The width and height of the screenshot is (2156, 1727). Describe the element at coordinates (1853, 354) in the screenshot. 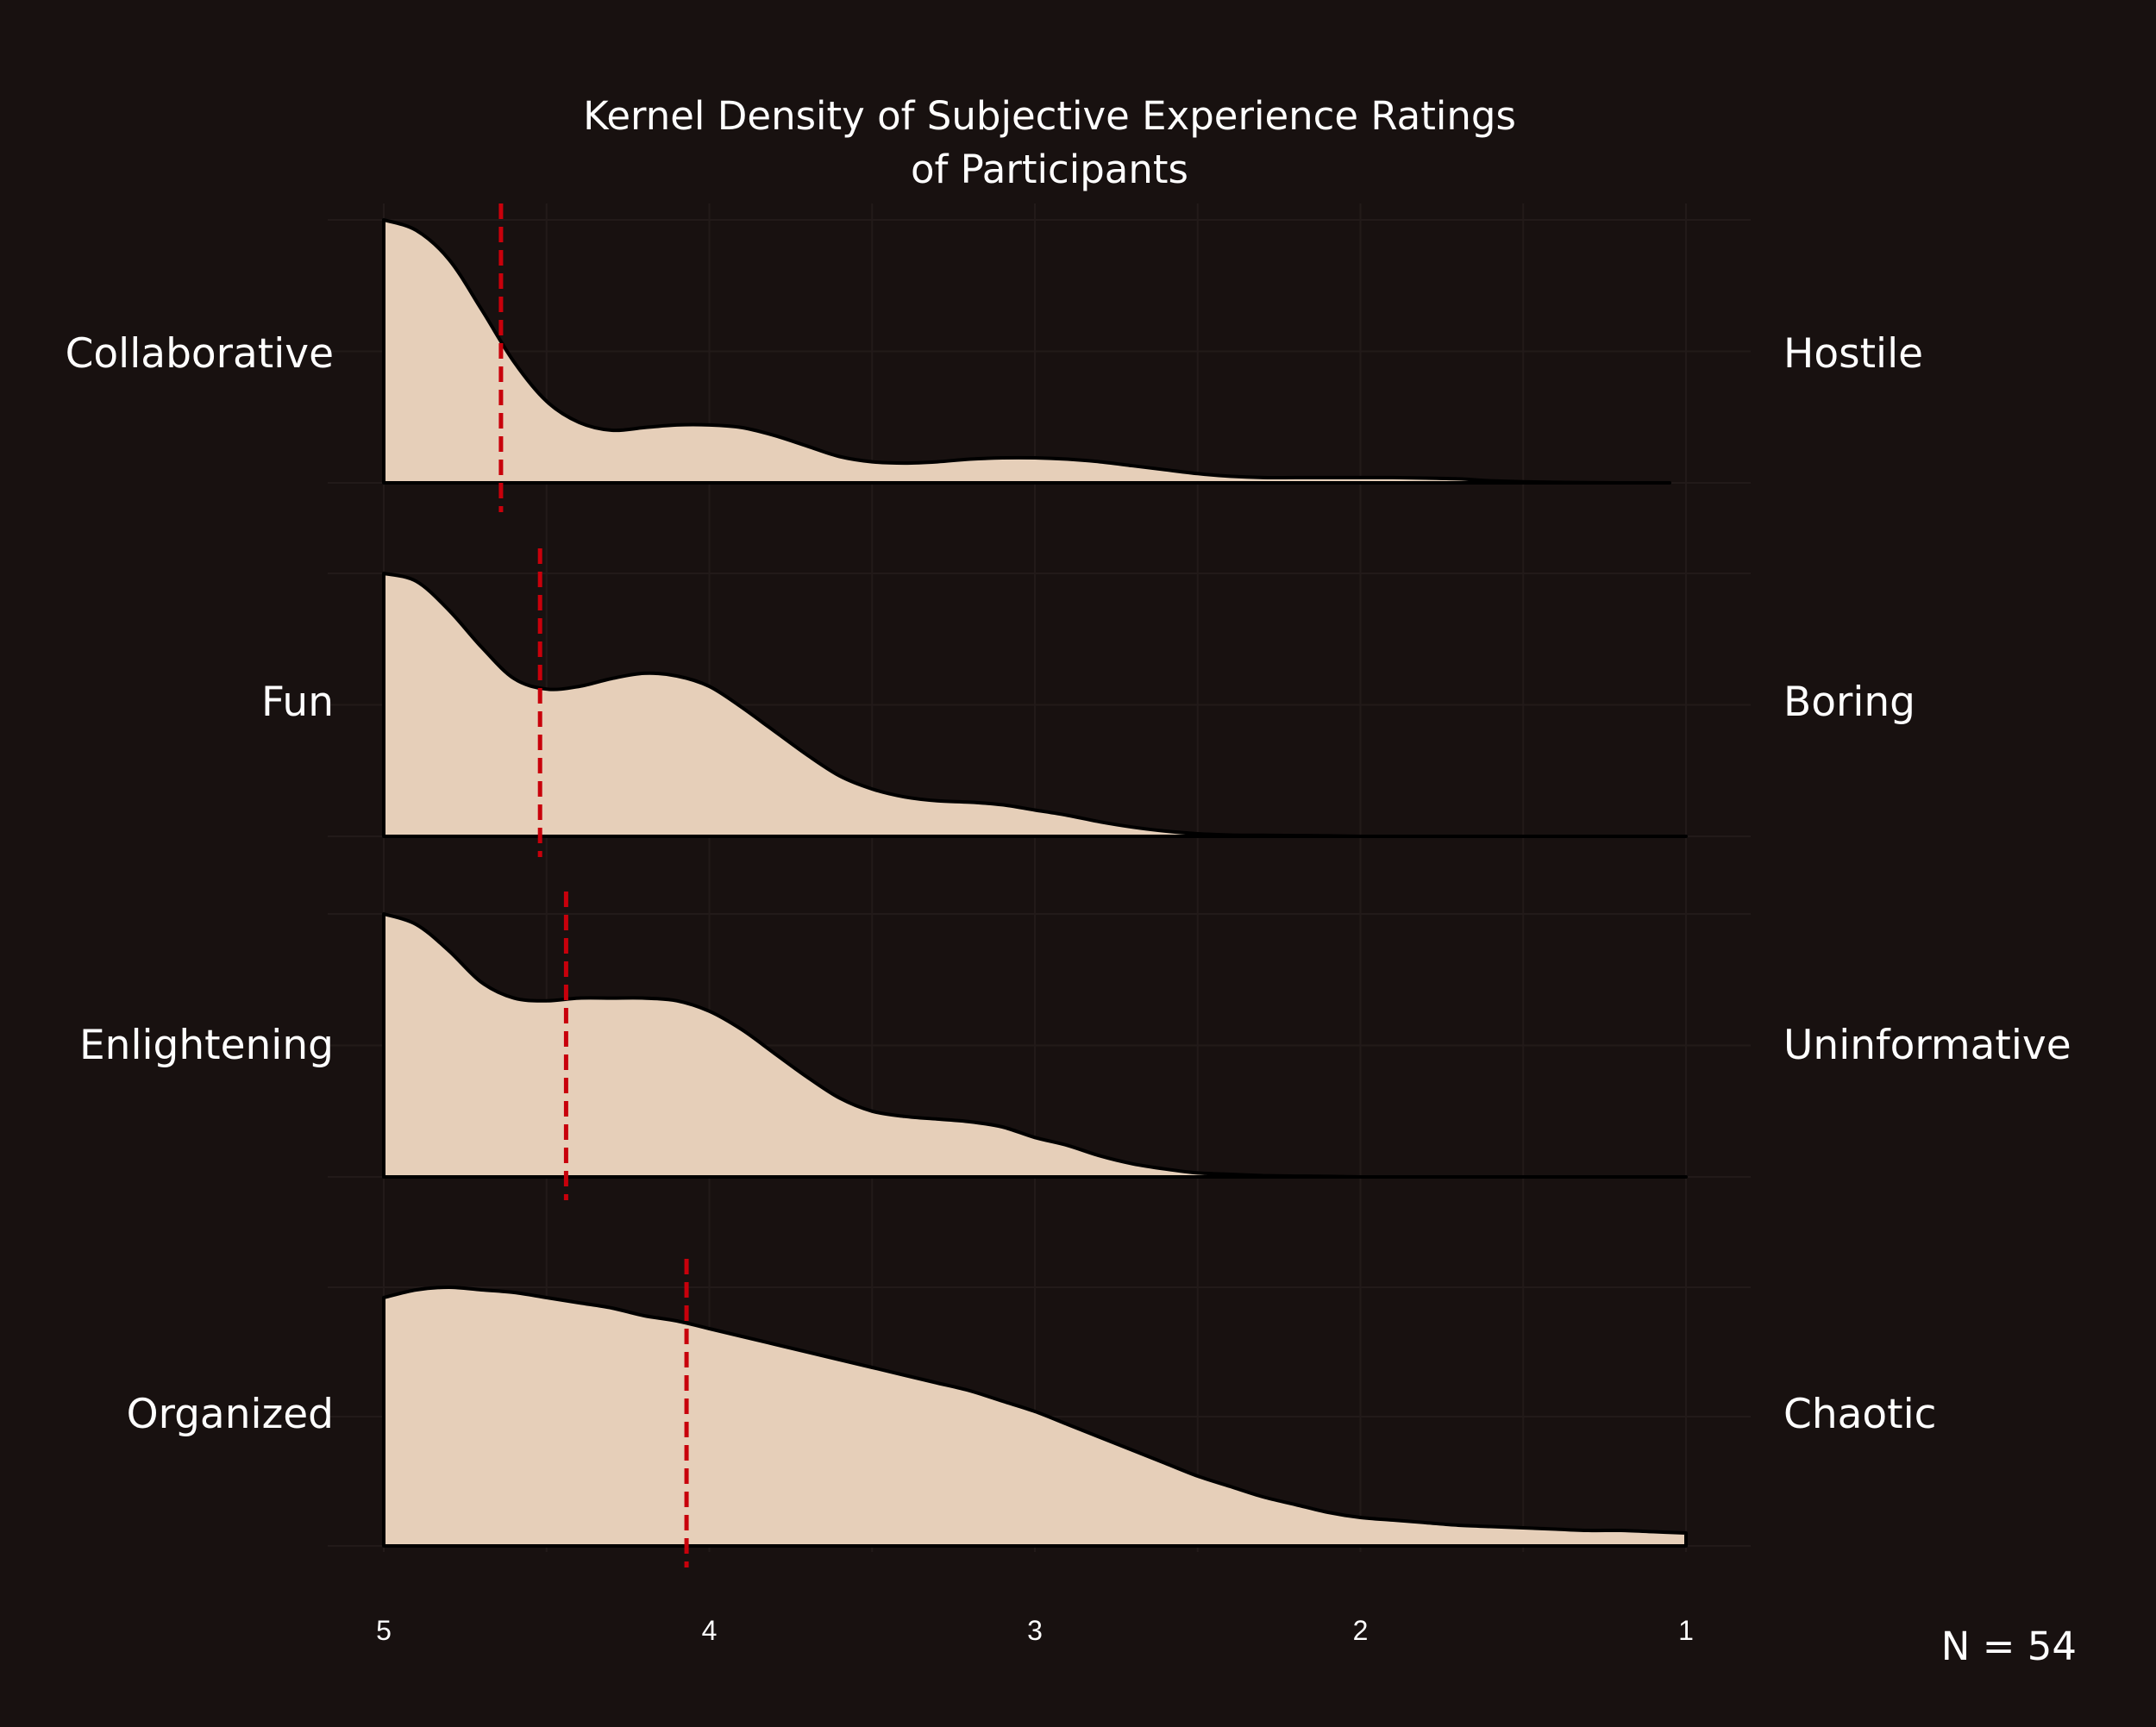

I see `right-label: Hostile` at that location.